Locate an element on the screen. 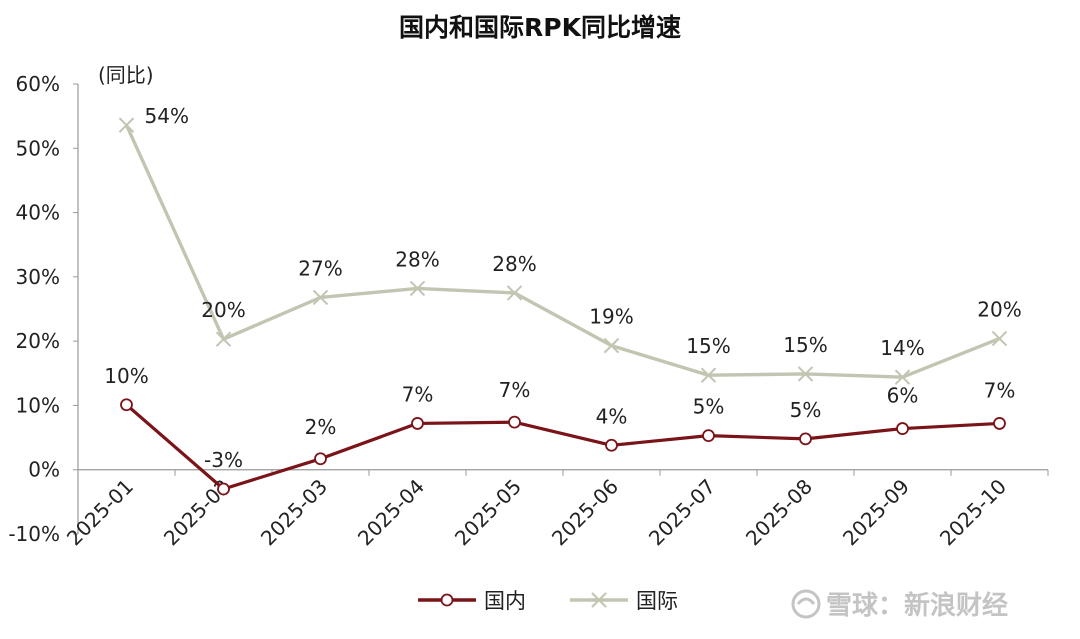 Image resolution: width=1080 pixels, height=639 pixels. x-tick-label: 2025-08 is located at coordinates (779, 512).